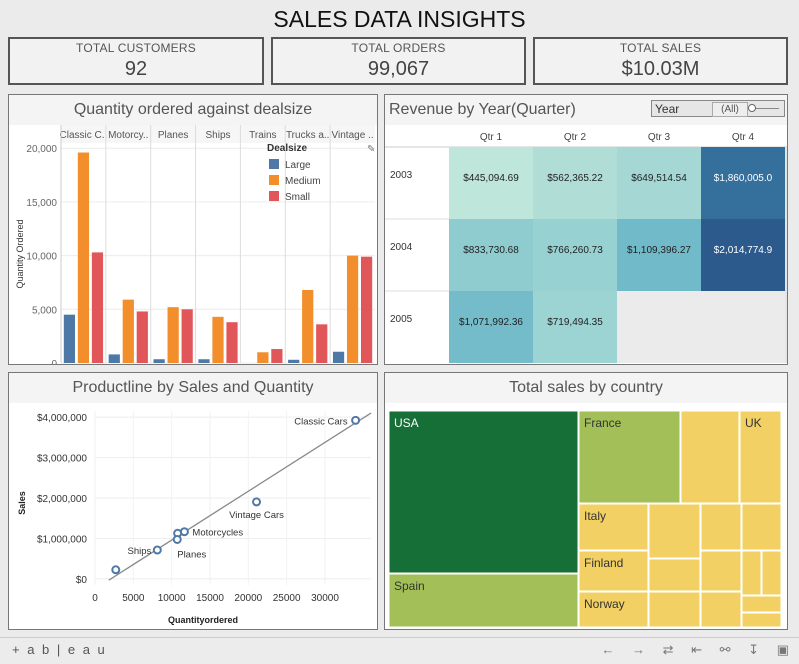 The image size is (799, 664). I want to click on download-icon: ↧, so click(754, 649).